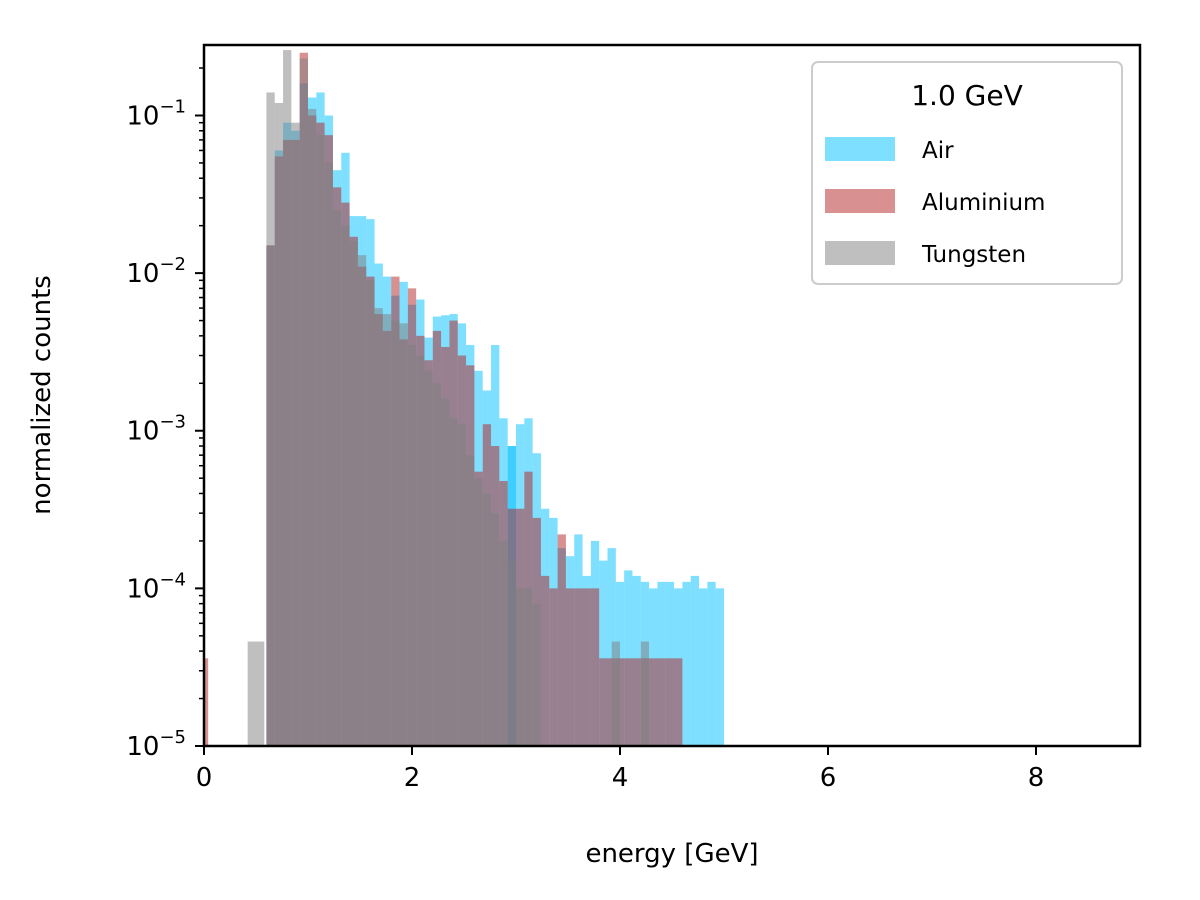  Describe the element at coordinates (156, 744) in the screenshot. I see `y-tick-label: 10⁻⁵` at that location.